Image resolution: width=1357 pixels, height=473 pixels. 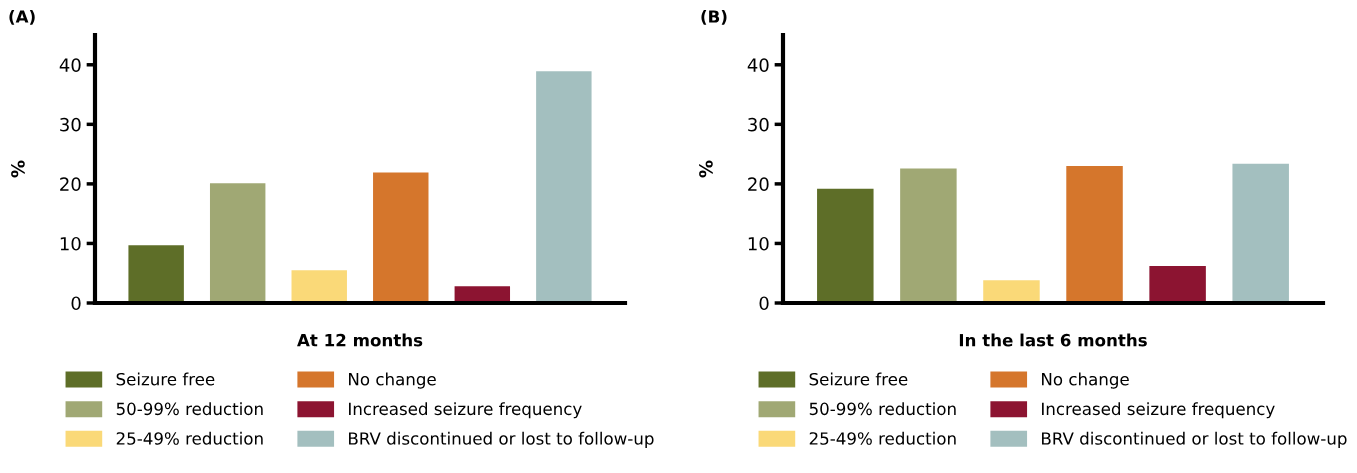 I want to click on x-axis-title: At 12 months, so click(x=360, y=340).